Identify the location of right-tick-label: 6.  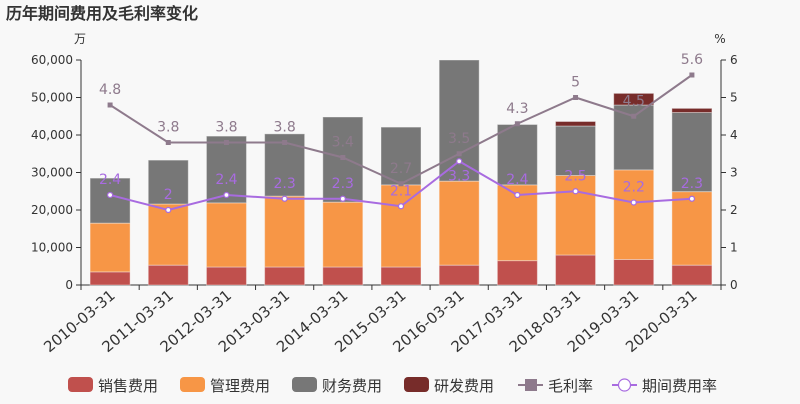
(734, 60).